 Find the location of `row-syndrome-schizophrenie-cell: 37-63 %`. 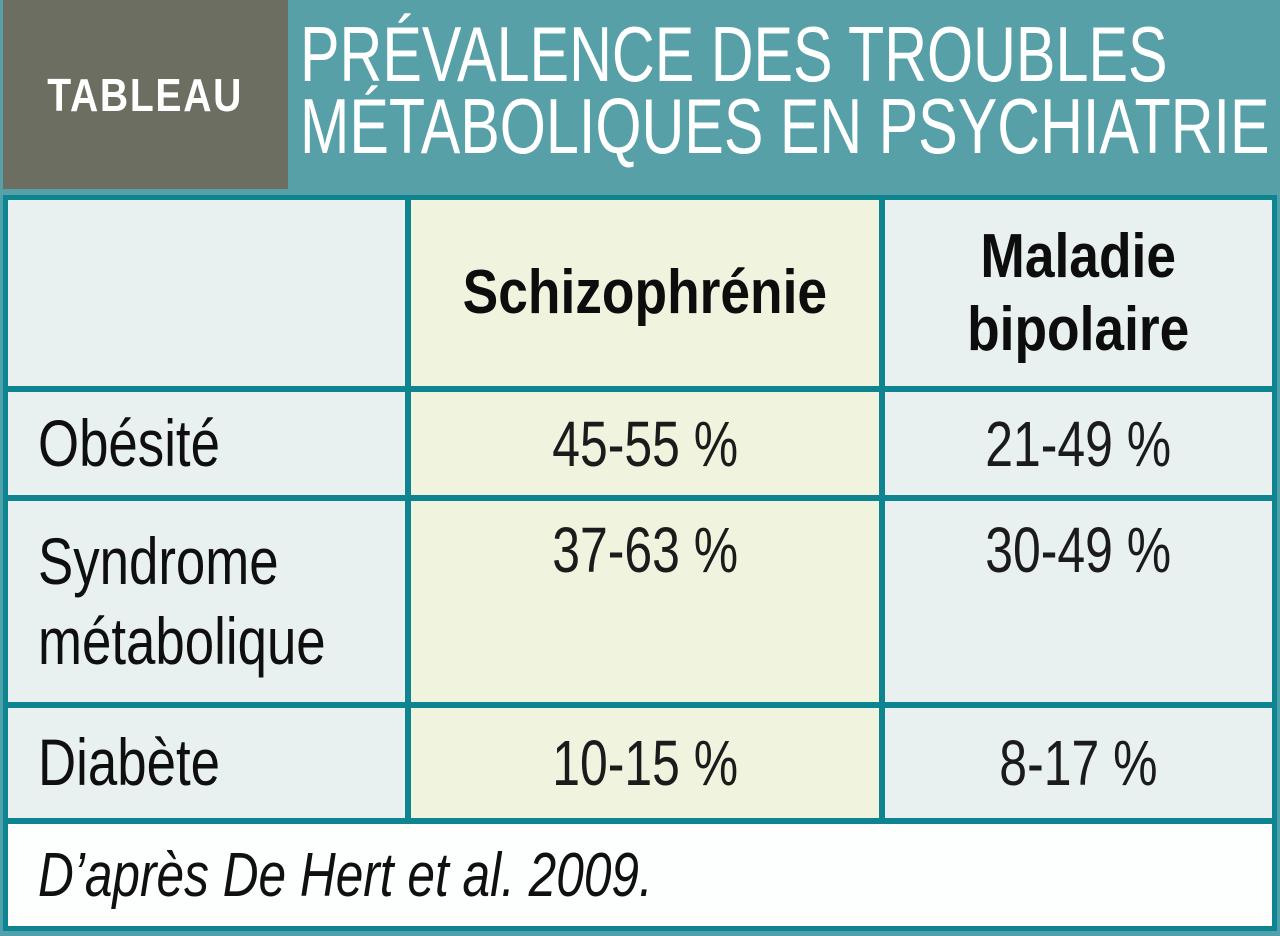

row-syndrome-schizophrenie-cell: 37-63 % is located at coordinates (645, 601).